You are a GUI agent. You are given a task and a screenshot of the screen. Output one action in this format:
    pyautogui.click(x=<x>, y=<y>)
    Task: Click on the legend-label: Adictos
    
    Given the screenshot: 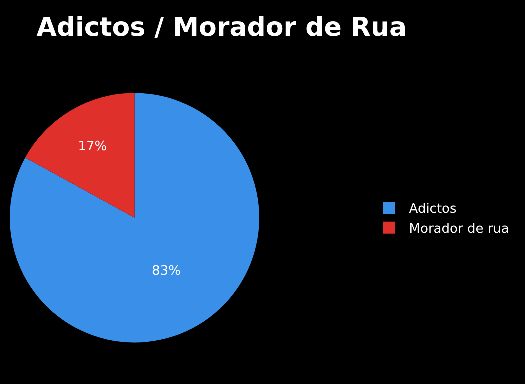 What is the action you would take?
    pyautogui.click(x=433, y=210)
    